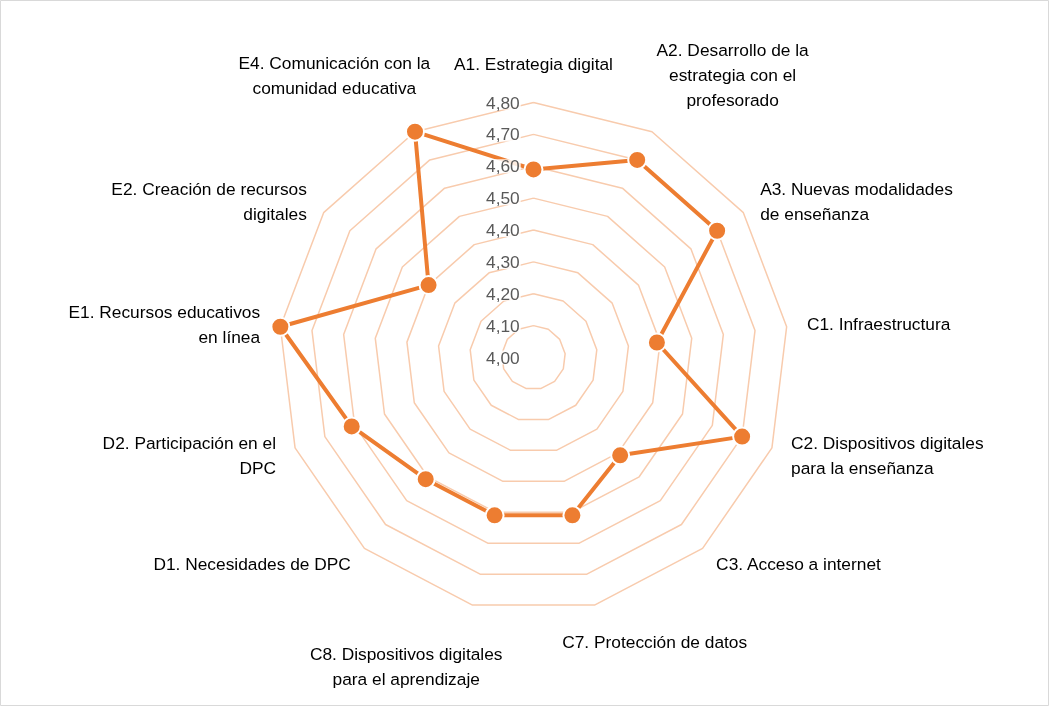 The width and height of the screenshot is (1049, 706). I want to click on y-tick-label: 4,20, so click(503, 293).